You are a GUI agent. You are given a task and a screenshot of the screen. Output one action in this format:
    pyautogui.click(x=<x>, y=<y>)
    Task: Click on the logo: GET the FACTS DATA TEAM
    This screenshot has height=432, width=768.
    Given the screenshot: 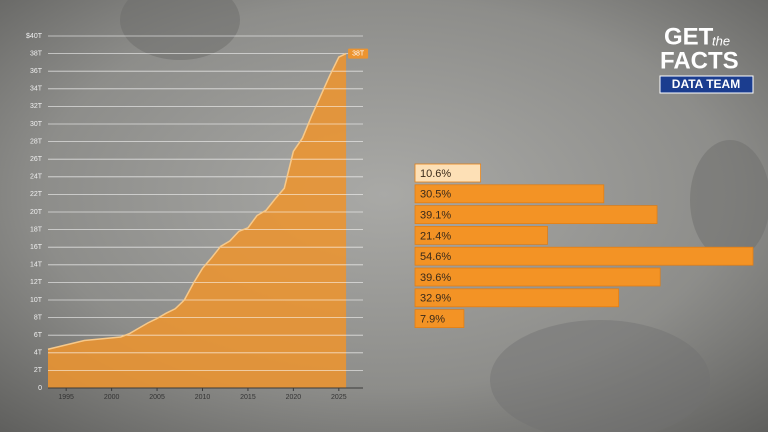 What is the action you would take?
    pyautogui.click(x=706, y=58)
    